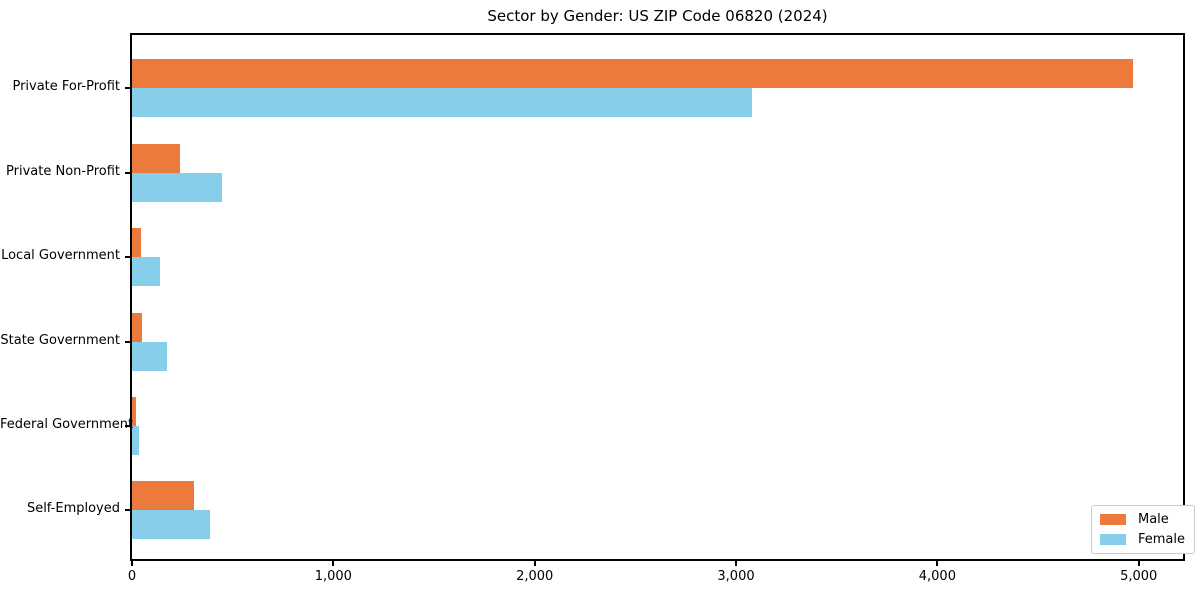 This screenshot has width=1200, height=600. Describe the element at coordinates (66, 87) in the screenshot. I see `category-label-0: Private For-Profit` at that location.